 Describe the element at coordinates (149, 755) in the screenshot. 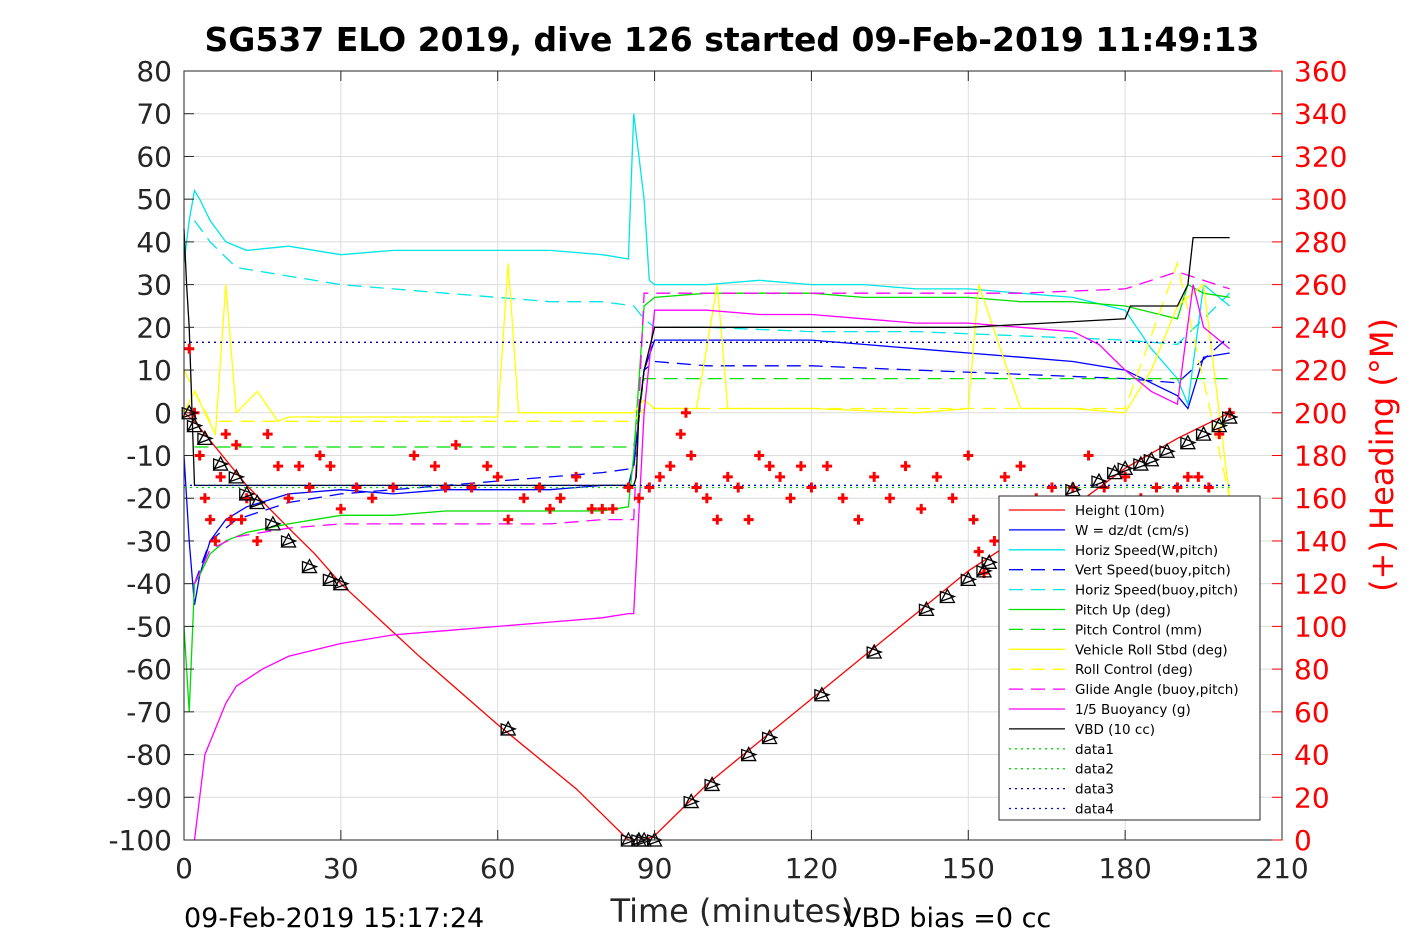

I see `y-tick-label: -80` at that location.